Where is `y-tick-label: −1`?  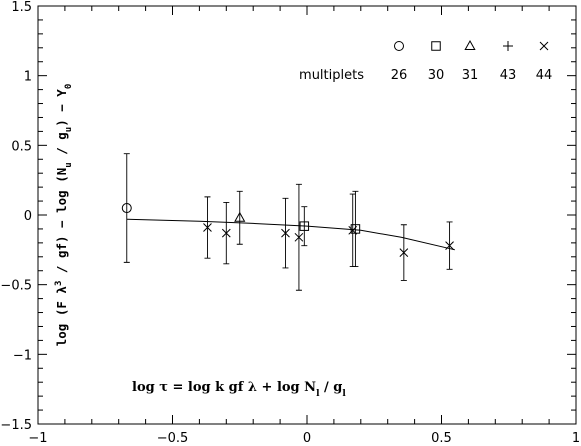
y-tick-label: −1 is located at coordinates (22, 355).